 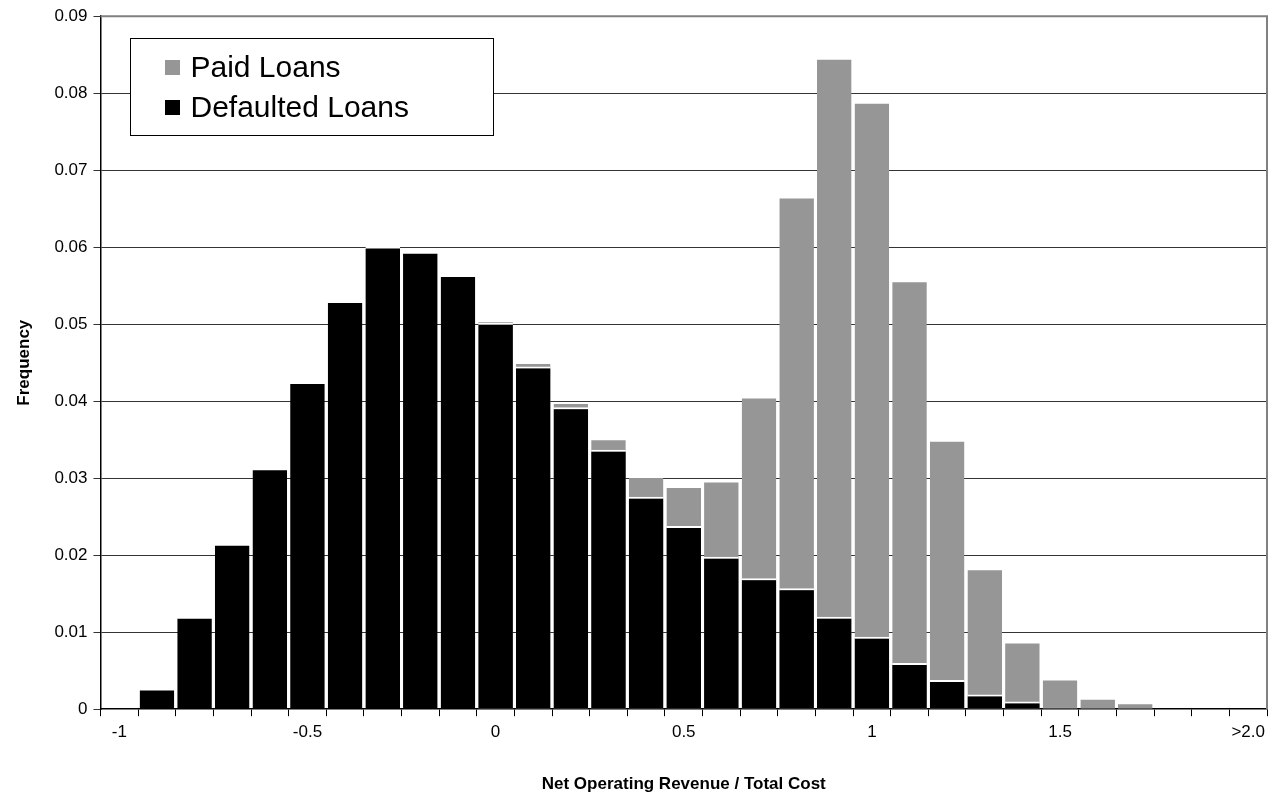 What do you see at coordinates (71, 169) in the screenshot?
I see `y-tick-label: 0.07` at bounding box center [71, 169].